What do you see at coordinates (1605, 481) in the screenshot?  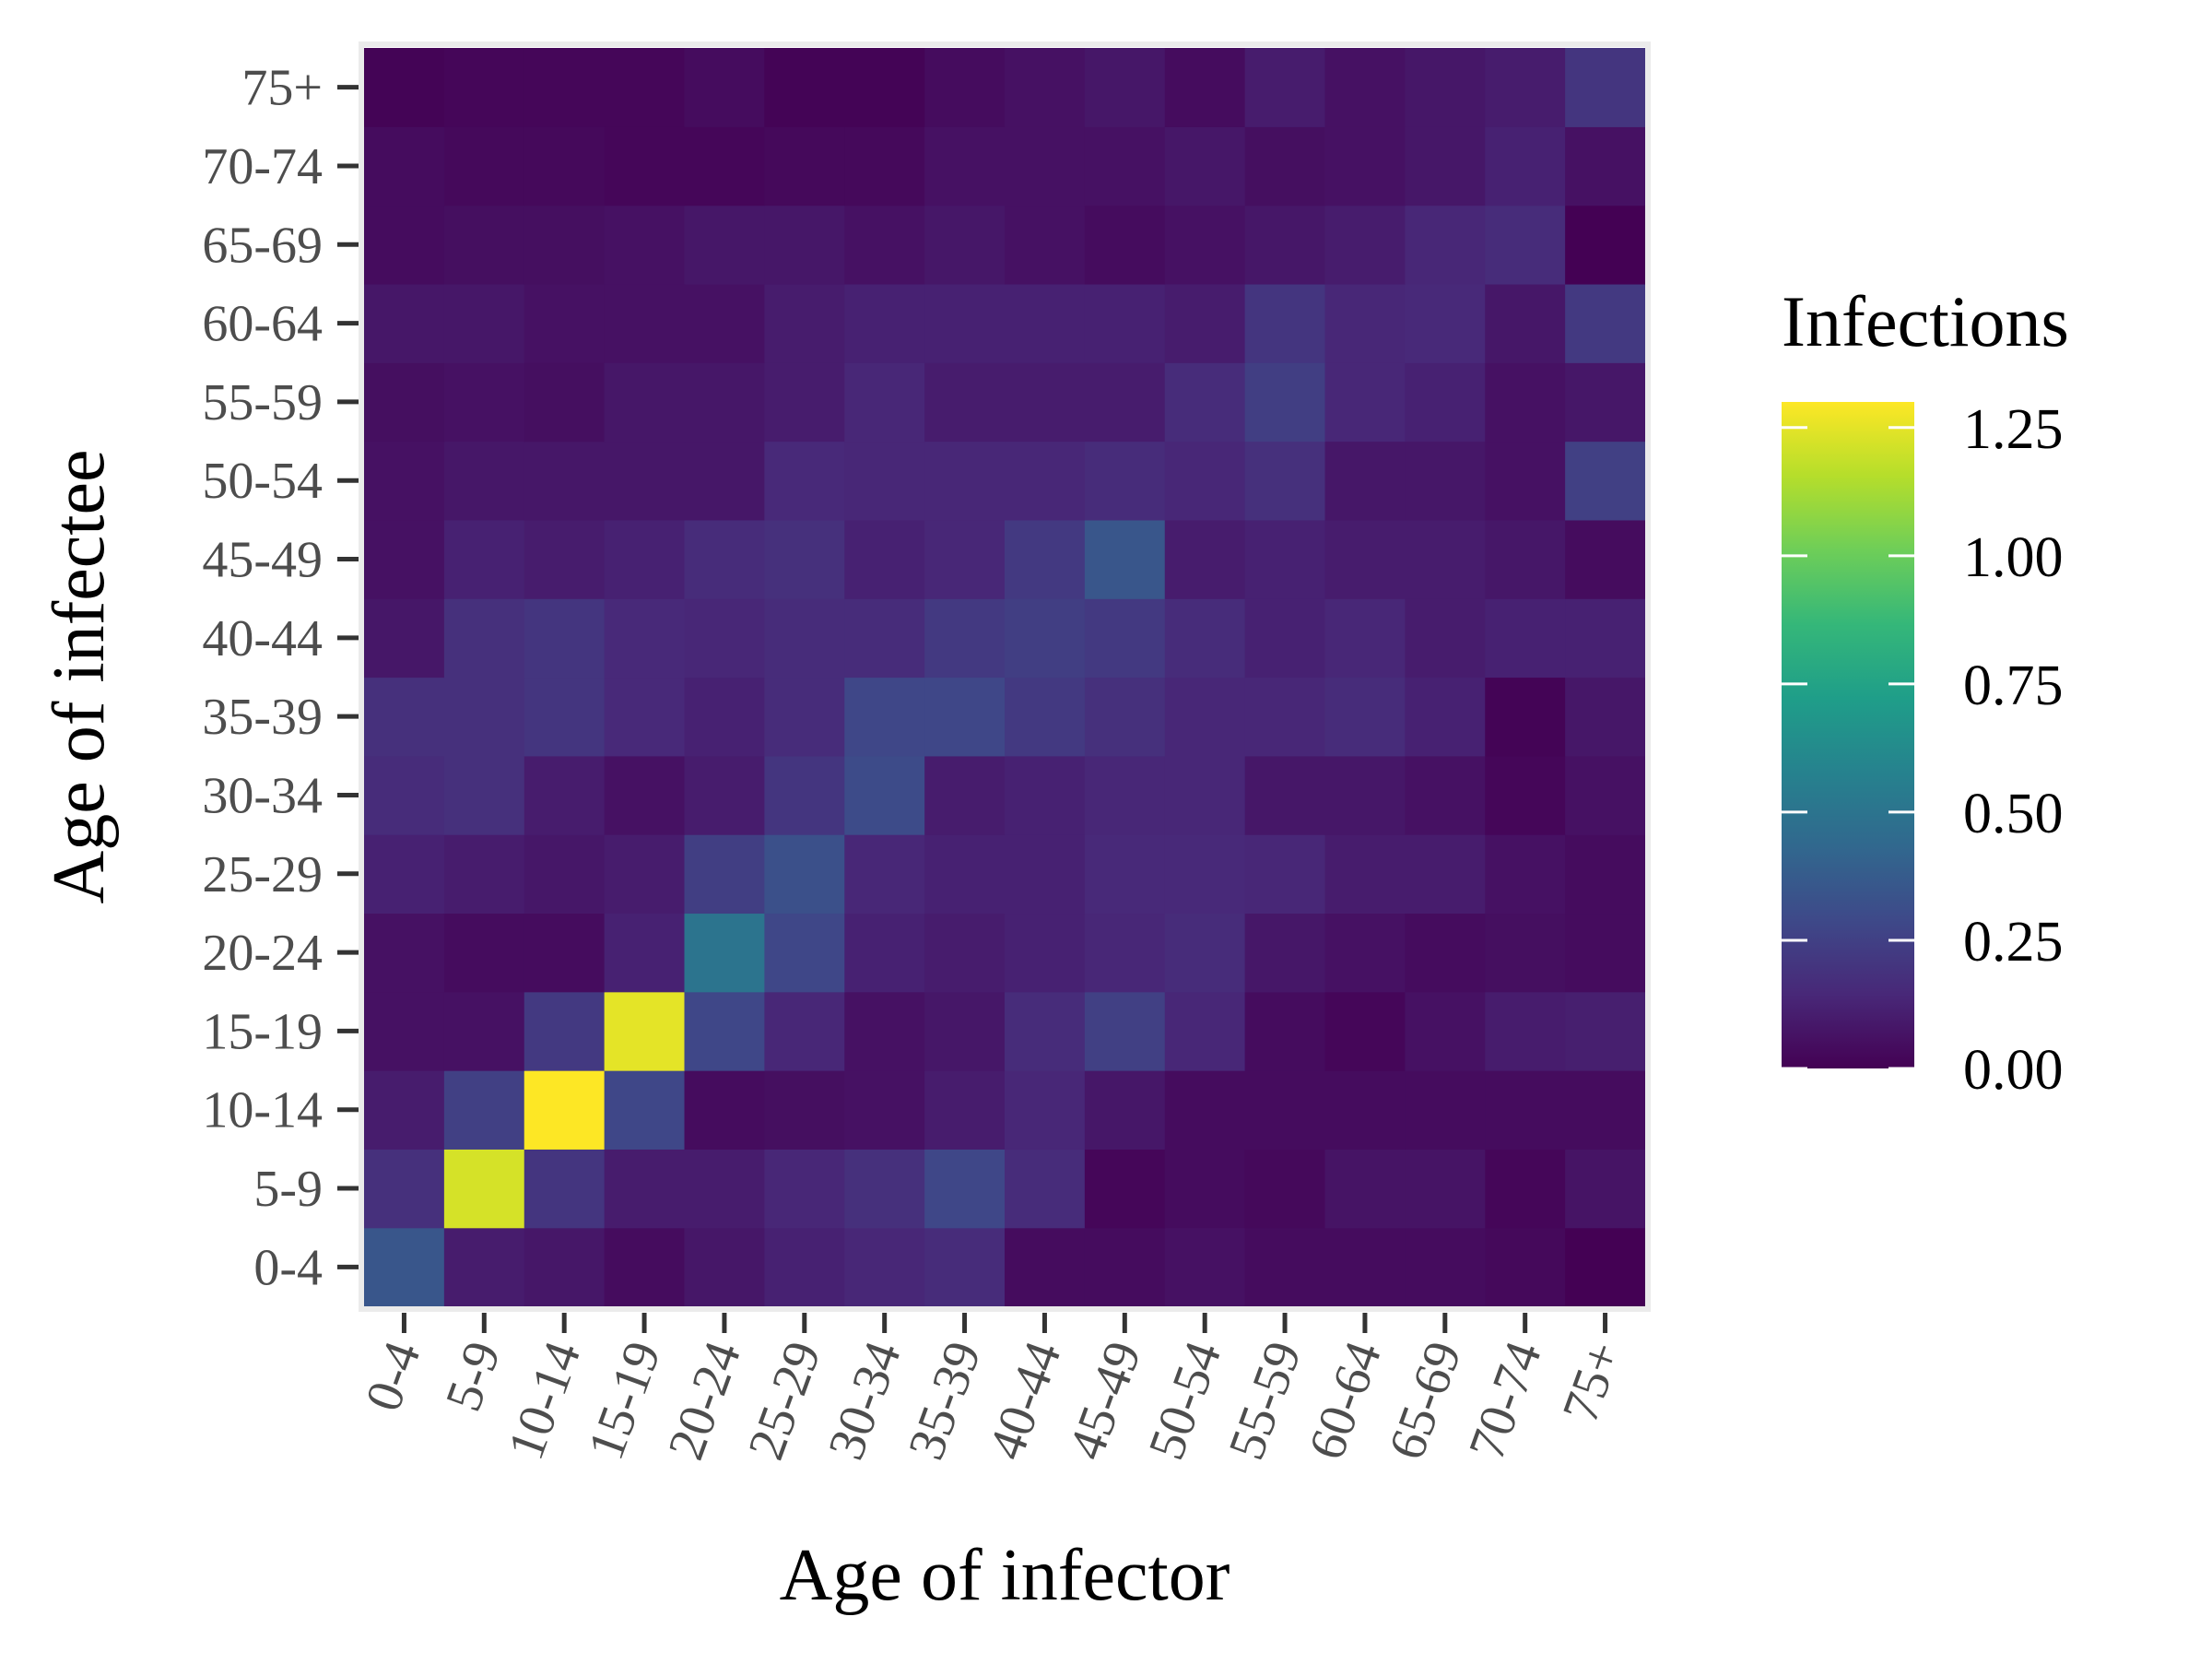 I see `heatmap-cell-75+-50-54` at bounding box center [1605, 481].